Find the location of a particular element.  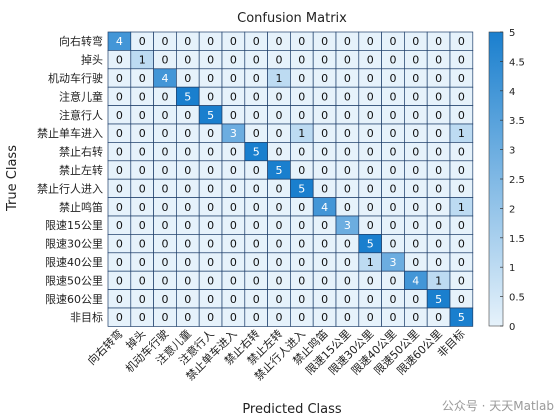

y-tick-label: 限速30公里 is located at coordinates (74, 244).